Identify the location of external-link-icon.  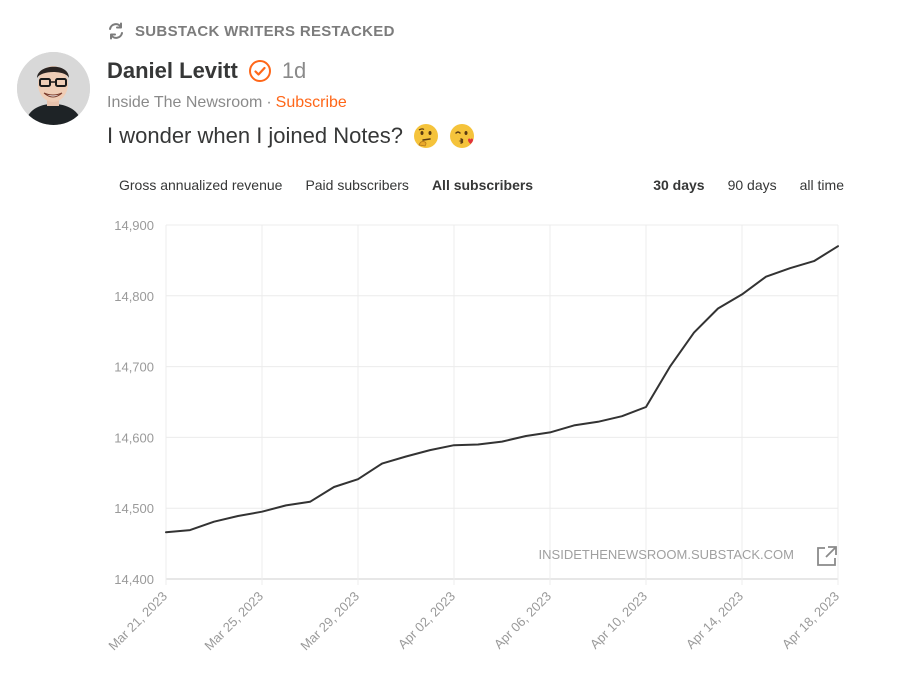
(827, 556).